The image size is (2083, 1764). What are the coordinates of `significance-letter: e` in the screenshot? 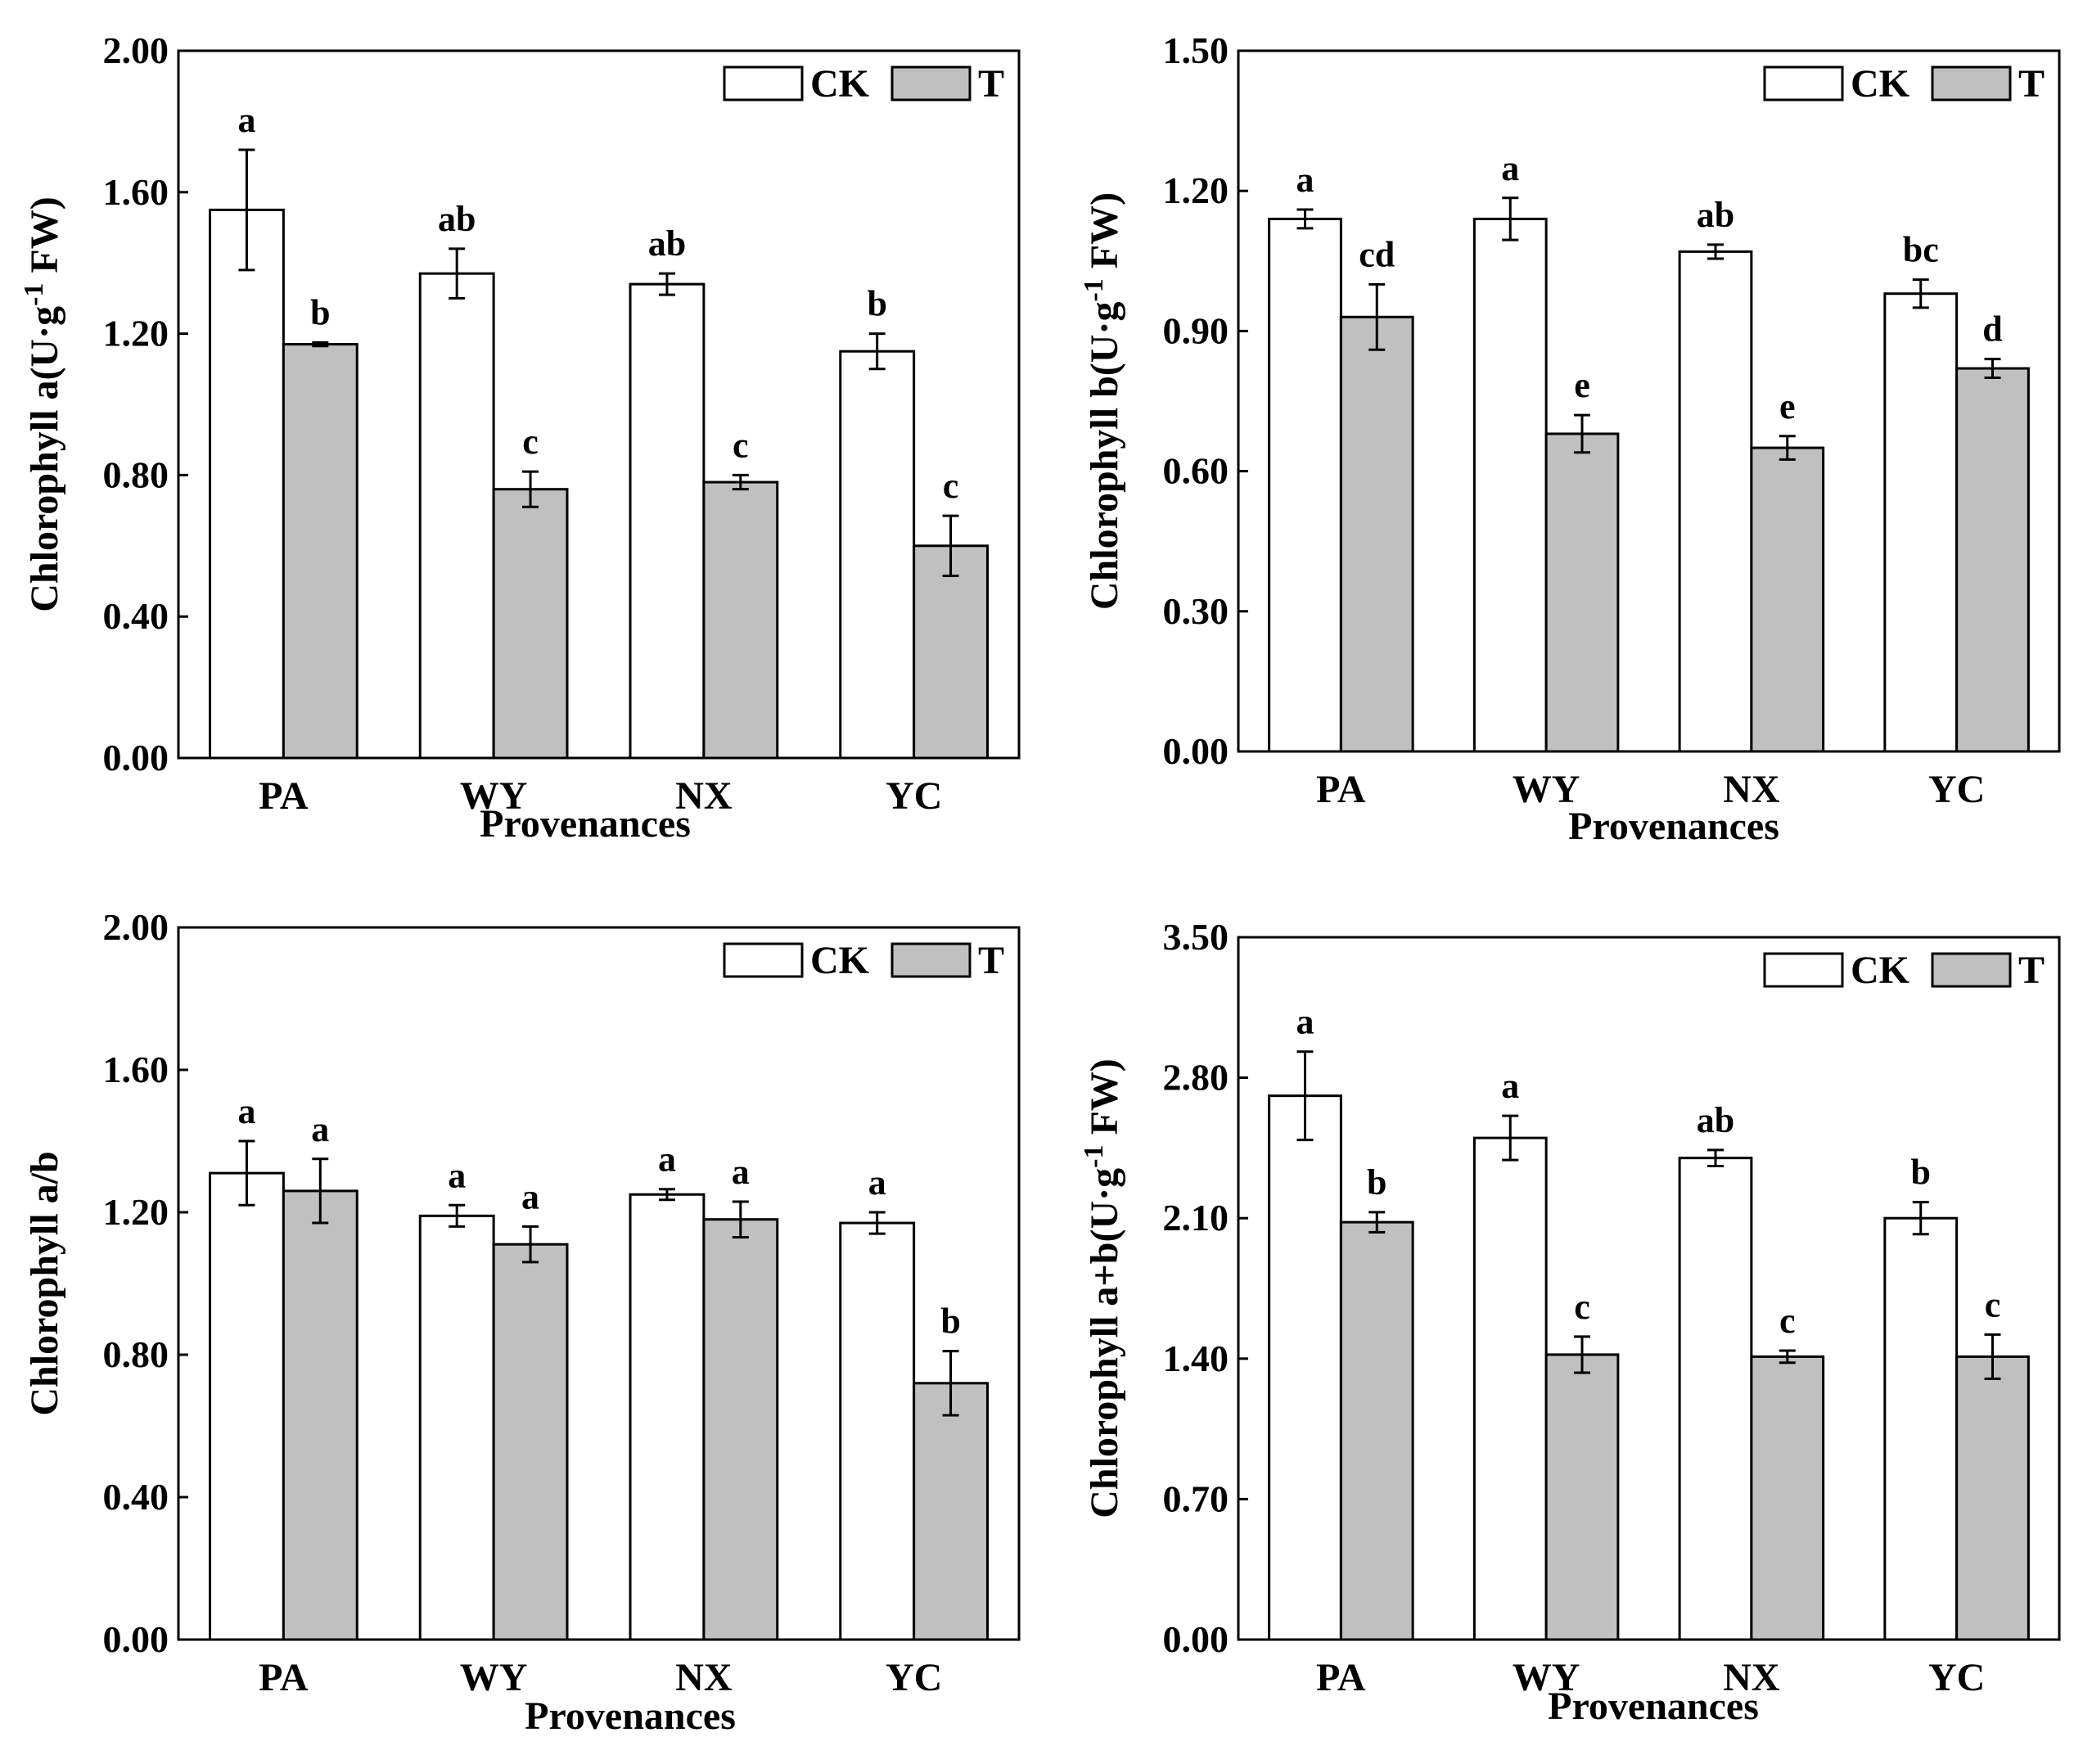 It's located at (1787, 406).